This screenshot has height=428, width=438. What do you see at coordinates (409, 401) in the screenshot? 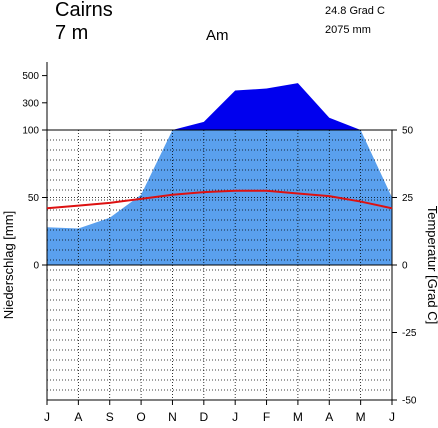
I see `temp-tick-label: -50` at bounding box center [409, 401].